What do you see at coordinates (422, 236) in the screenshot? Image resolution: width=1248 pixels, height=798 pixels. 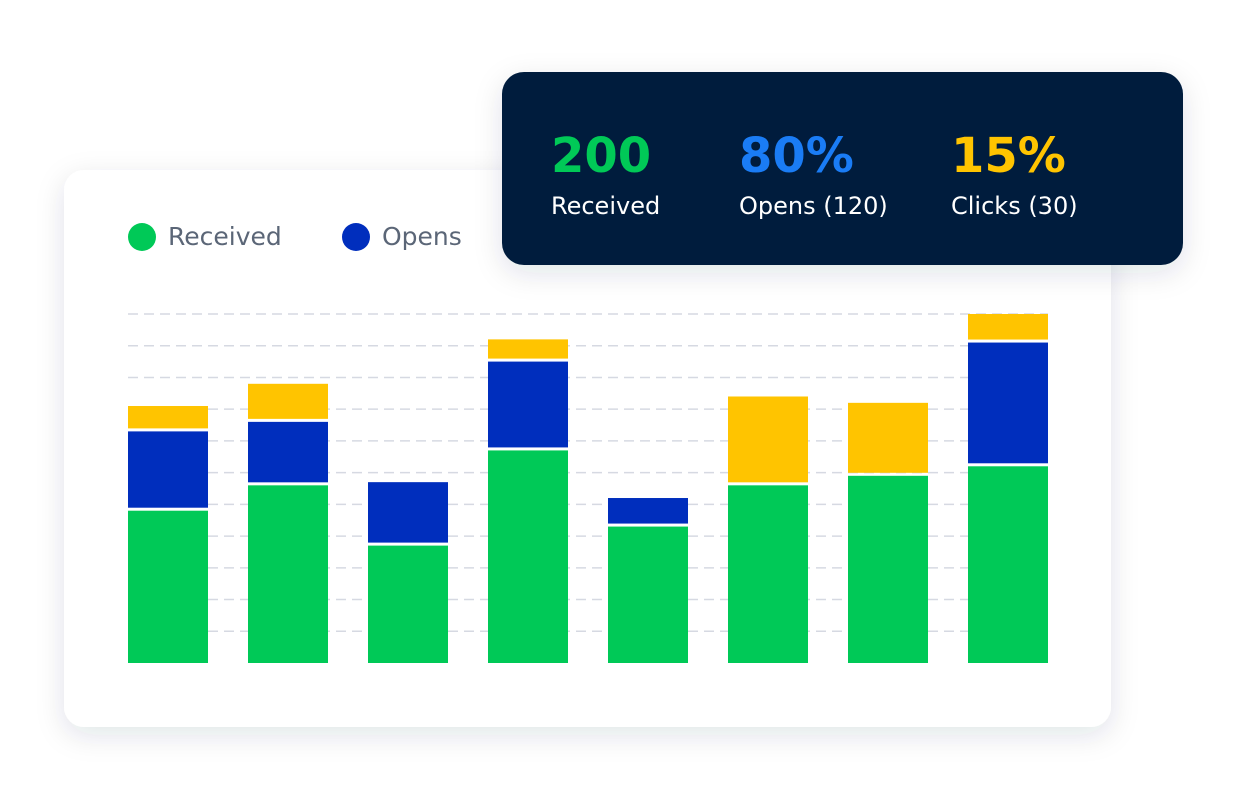 I see `legend-label: Opens` at bounding box center [422, 236].